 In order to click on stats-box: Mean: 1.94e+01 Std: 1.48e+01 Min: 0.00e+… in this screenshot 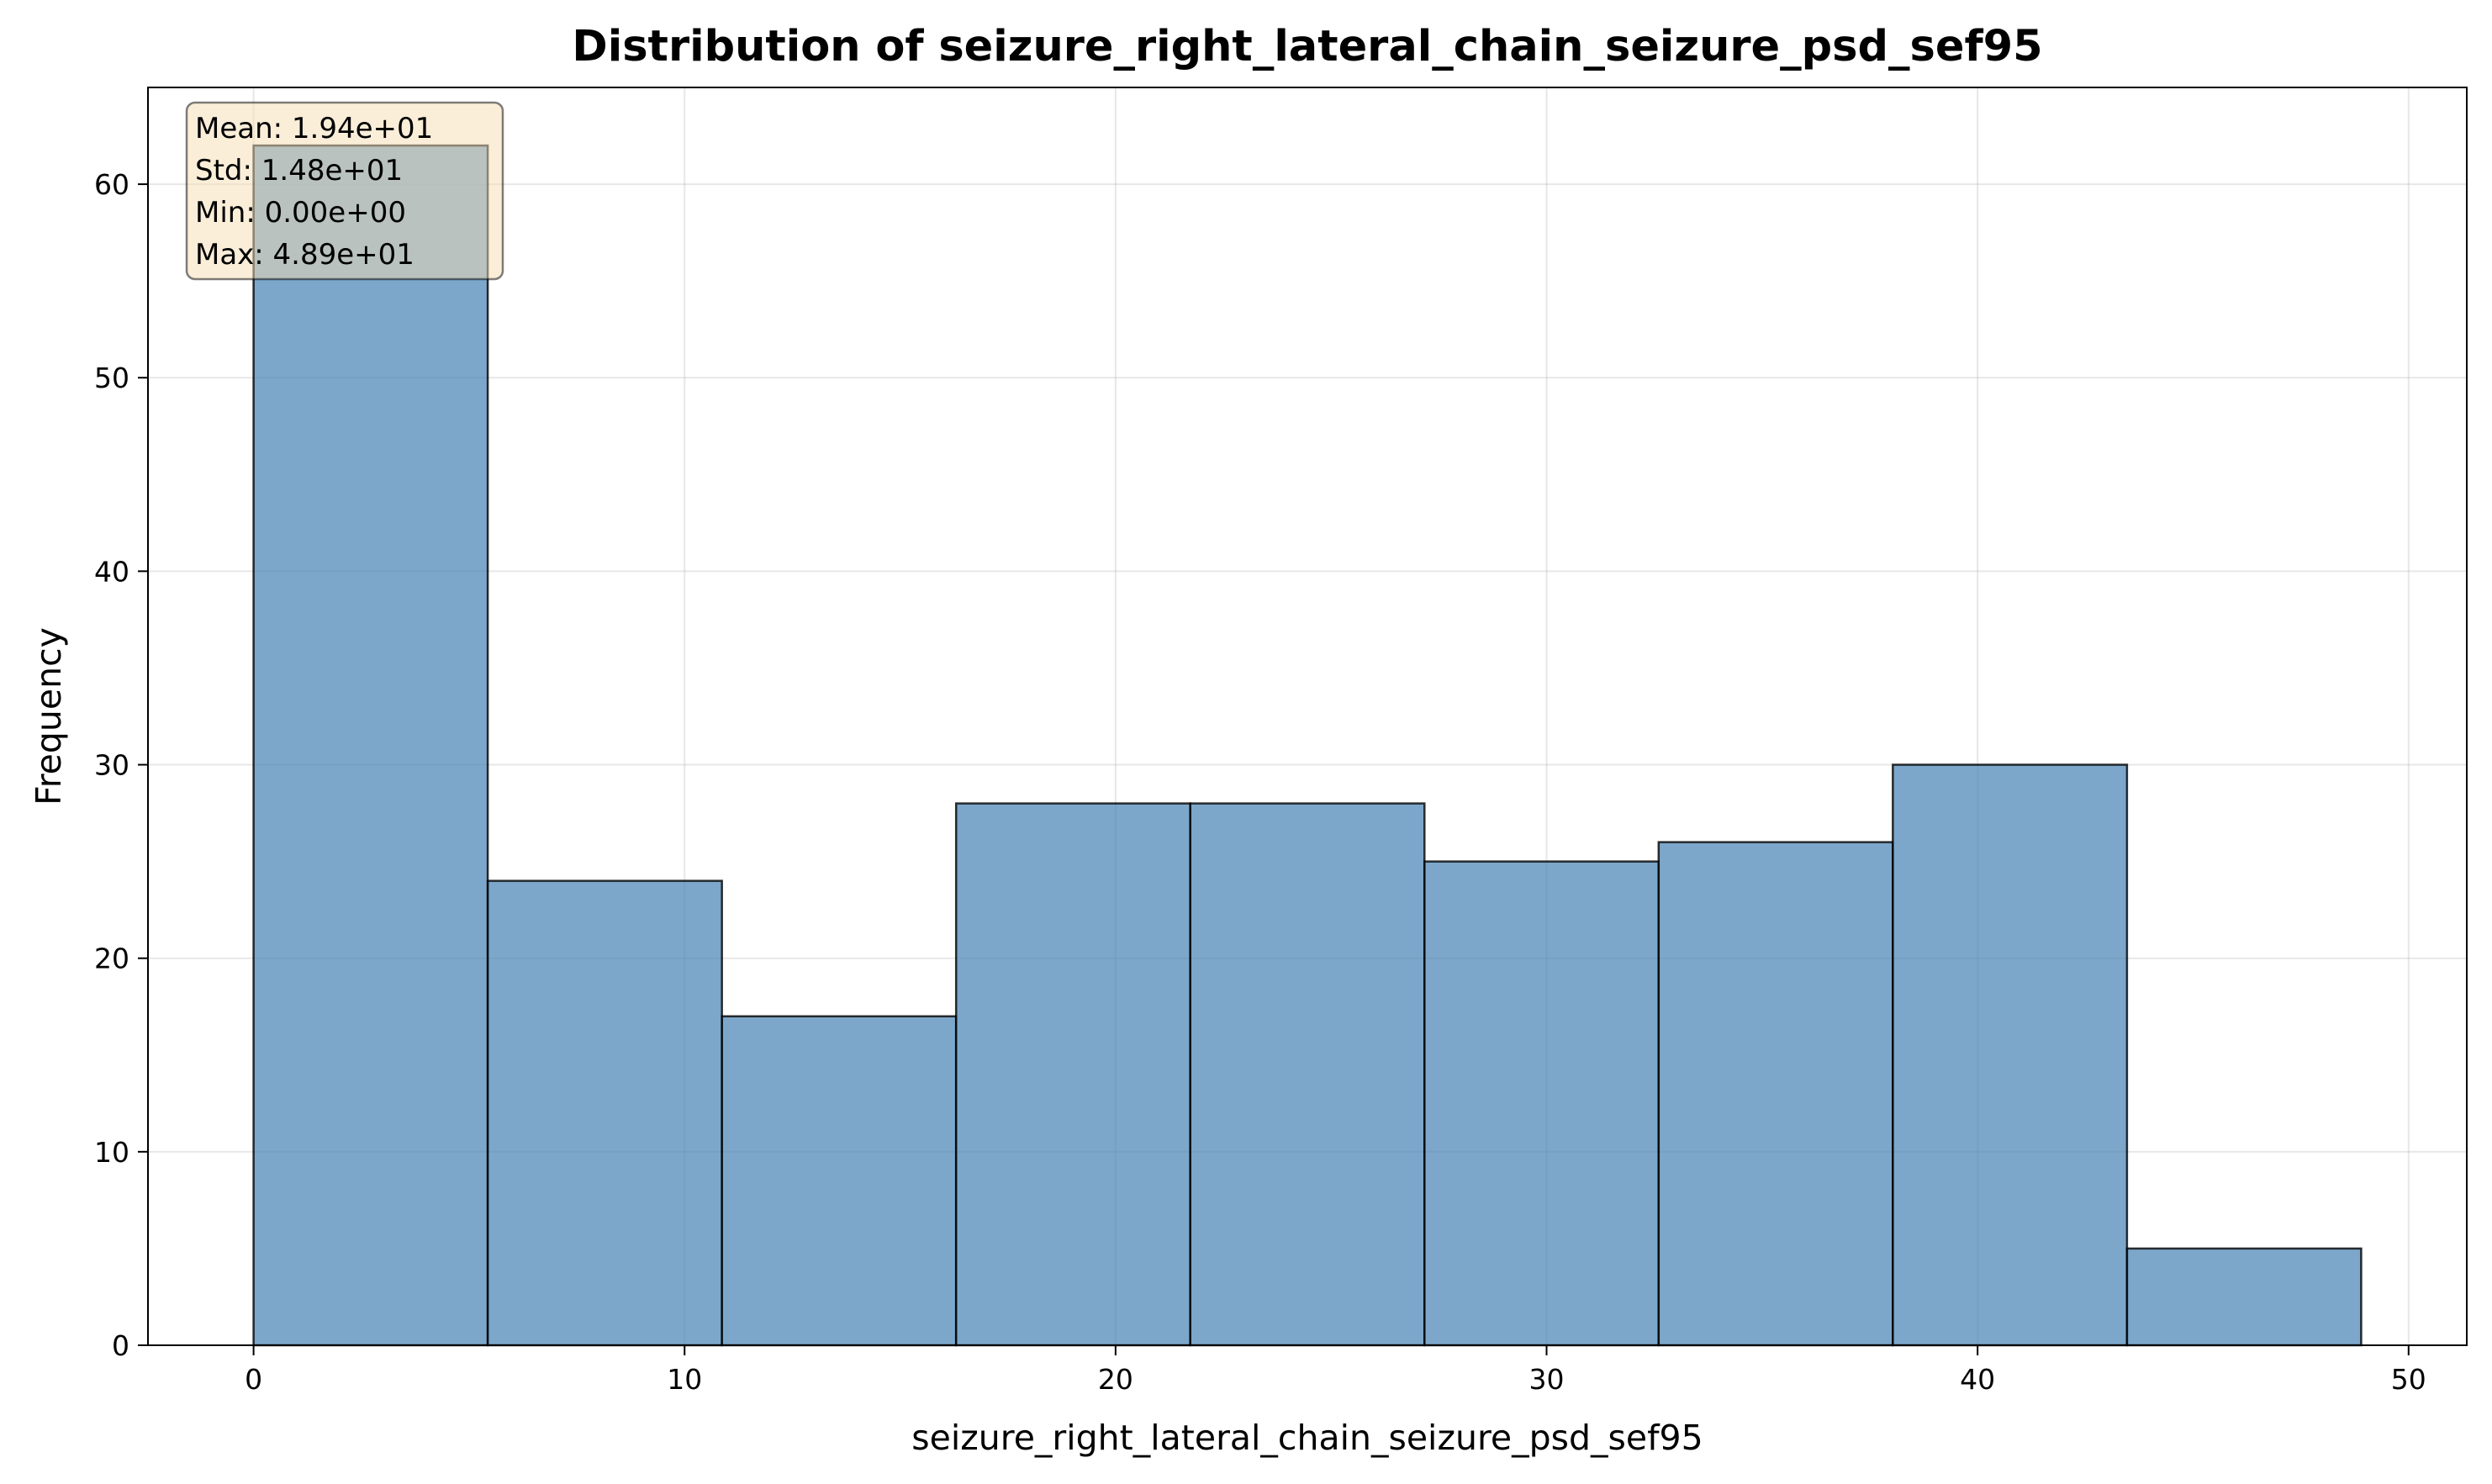, I will do `click(344, 191)`.